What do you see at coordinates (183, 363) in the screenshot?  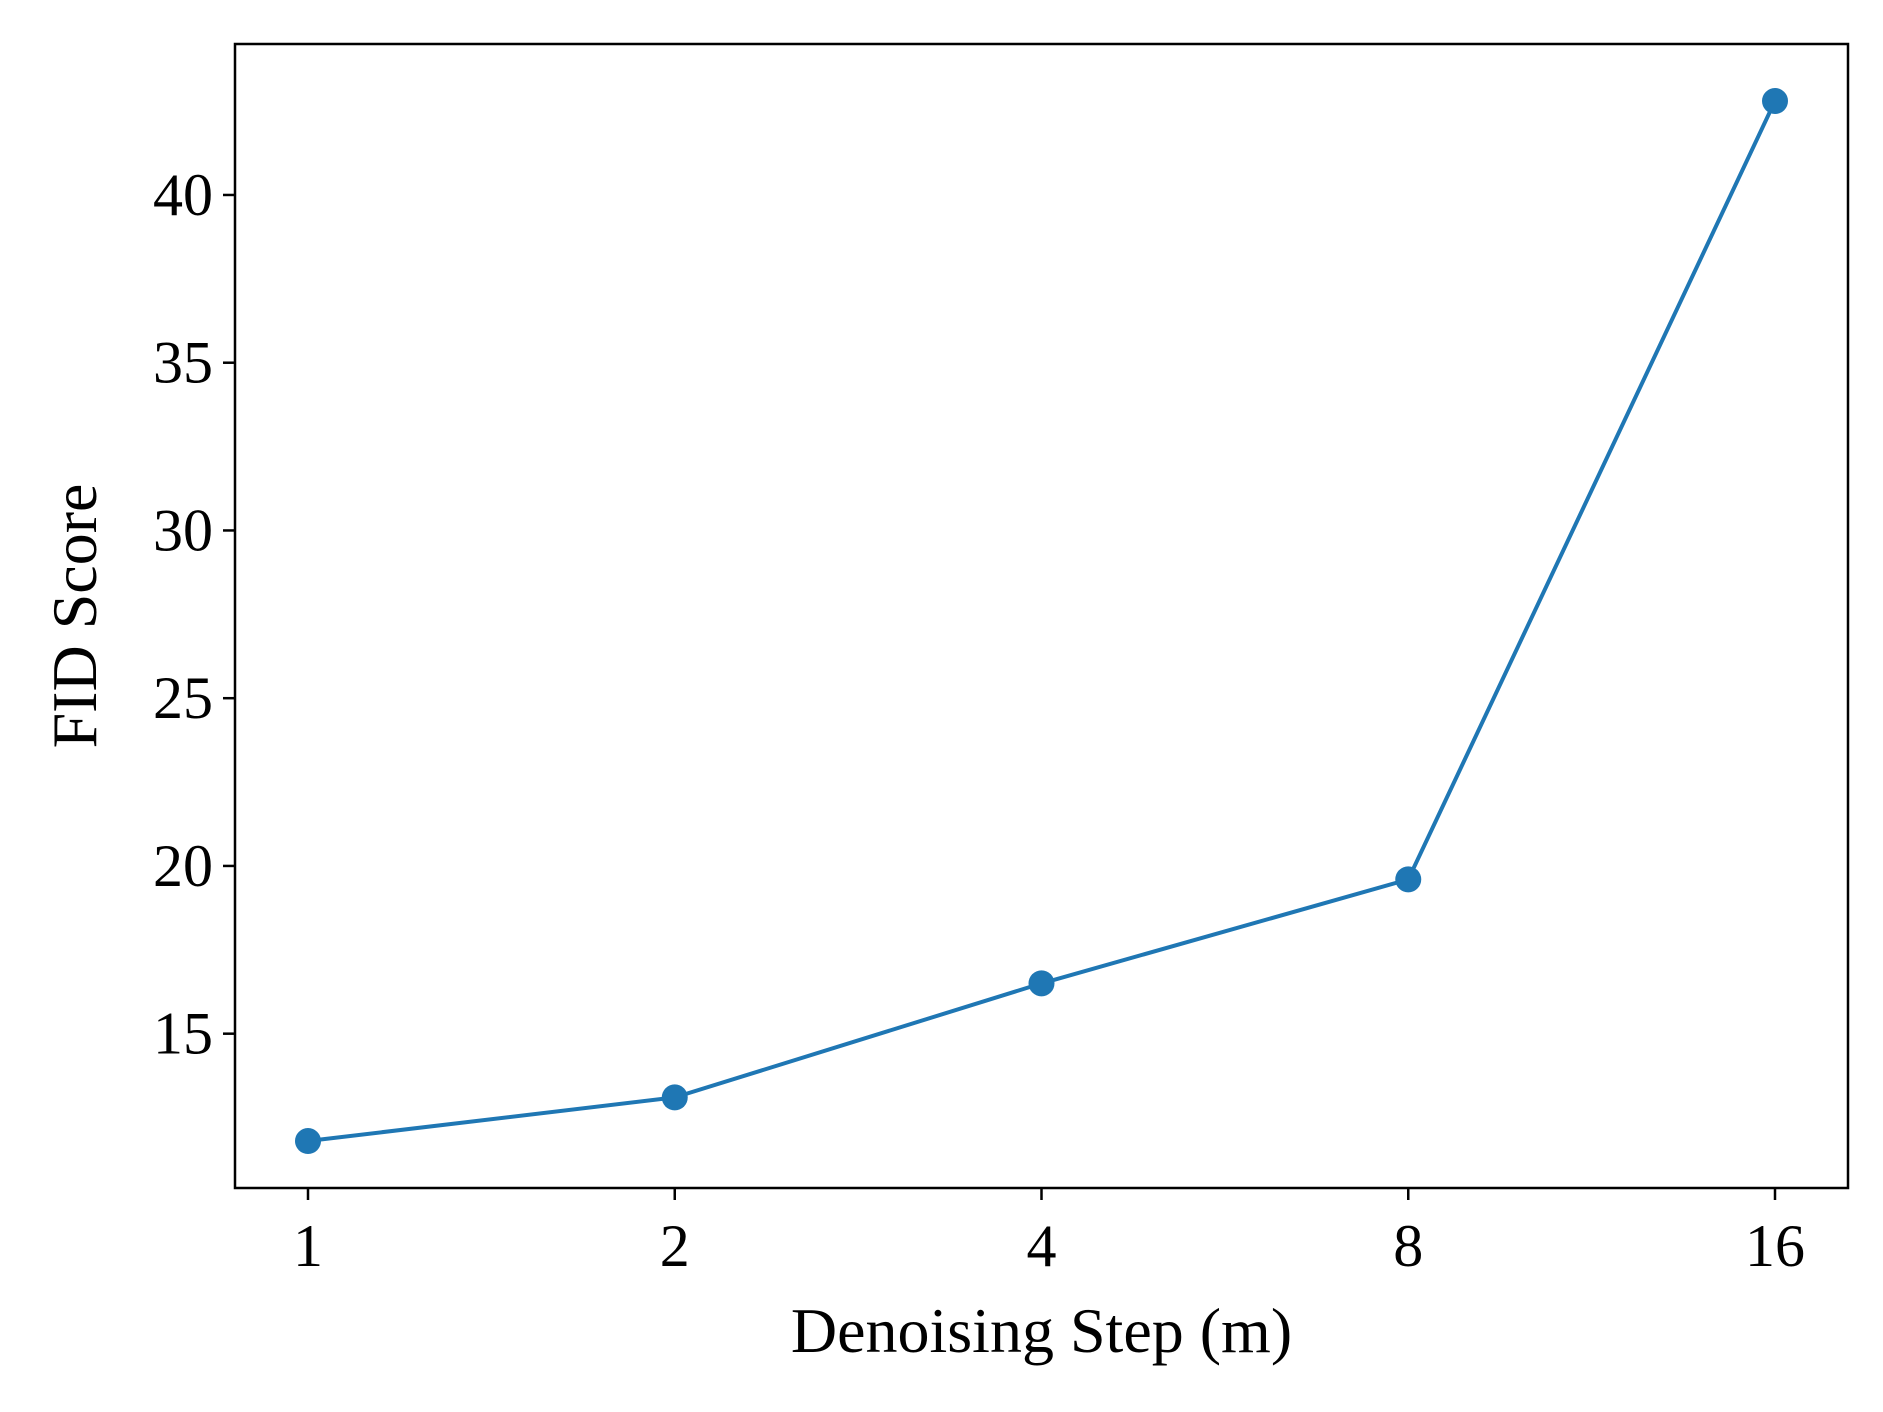 I see `y-tick-label: 35` at bounding box center [183, 363].